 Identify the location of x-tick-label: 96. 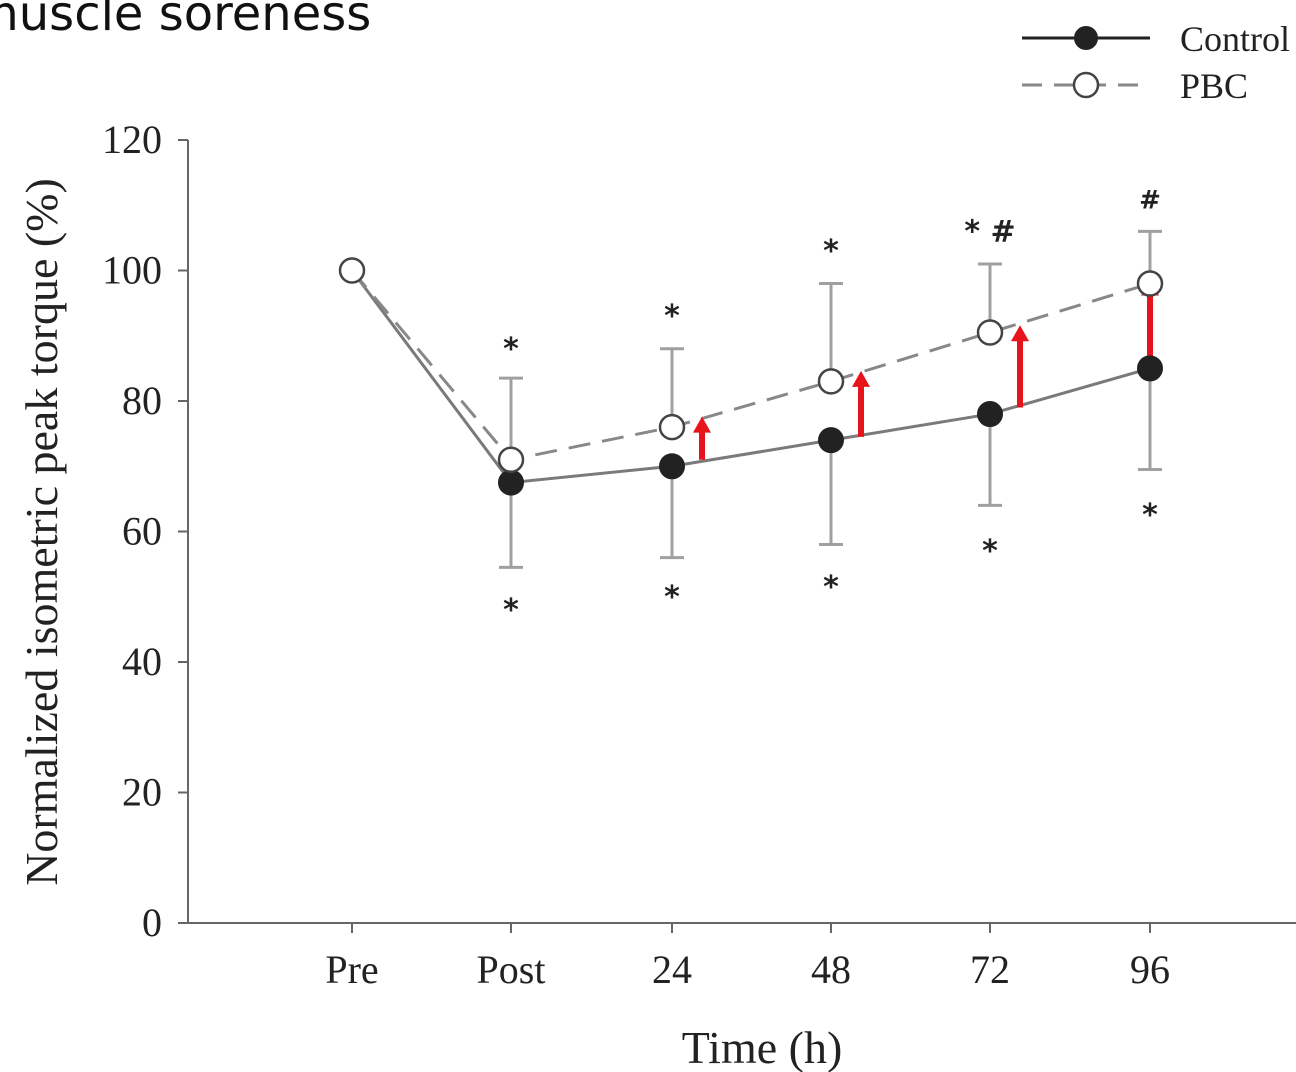
(1150, 969).